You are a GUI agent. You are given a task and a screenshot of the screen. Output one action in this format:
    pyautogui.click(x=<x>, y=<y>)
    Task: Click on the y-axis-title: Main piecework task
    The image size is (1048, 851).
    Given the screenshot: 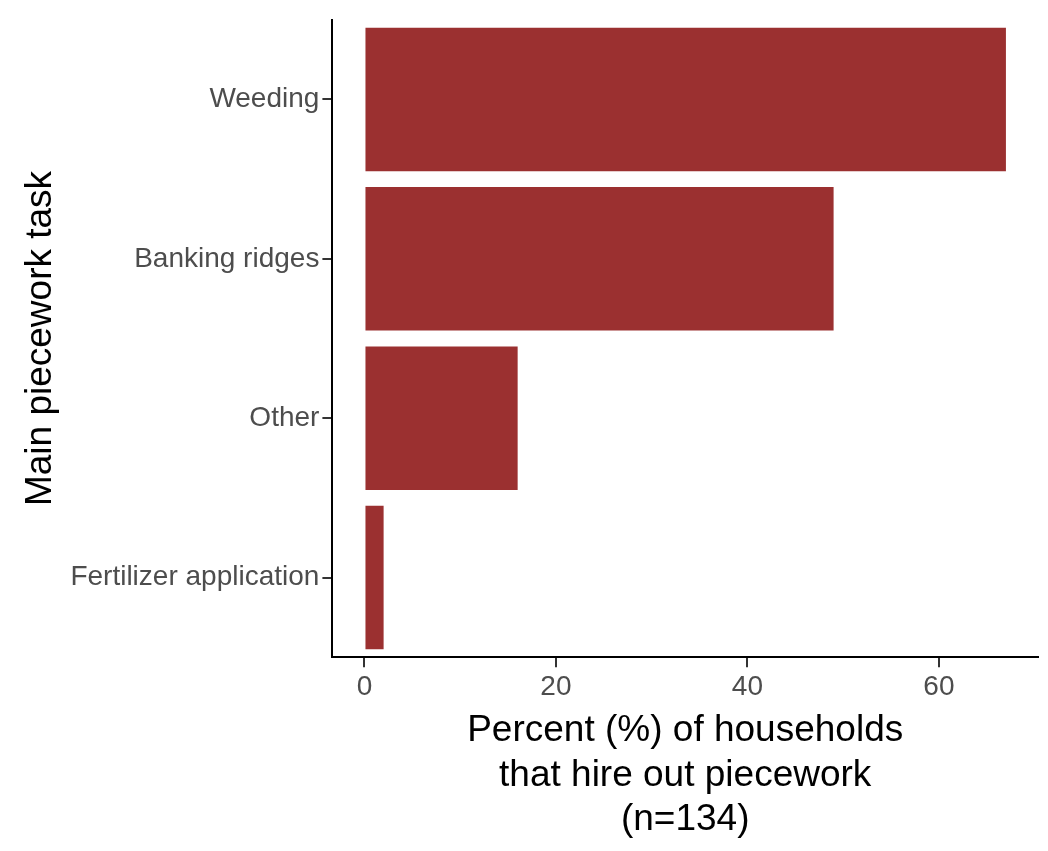 What is the action you would take?
    pyautogui.click(x=39, y=338)
    